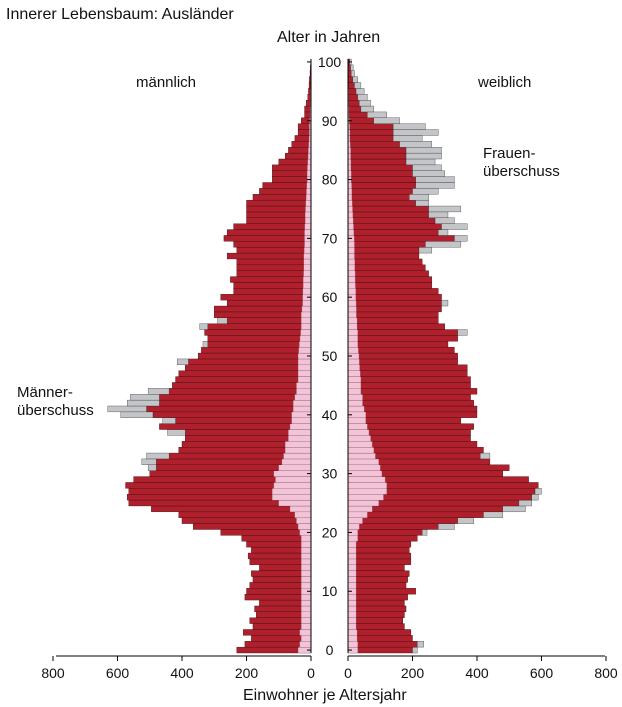 Image resolution: width=622 pixels, height=707 pixels. I want to click on x-tick-label-left-600: 600, so click(118, 673).